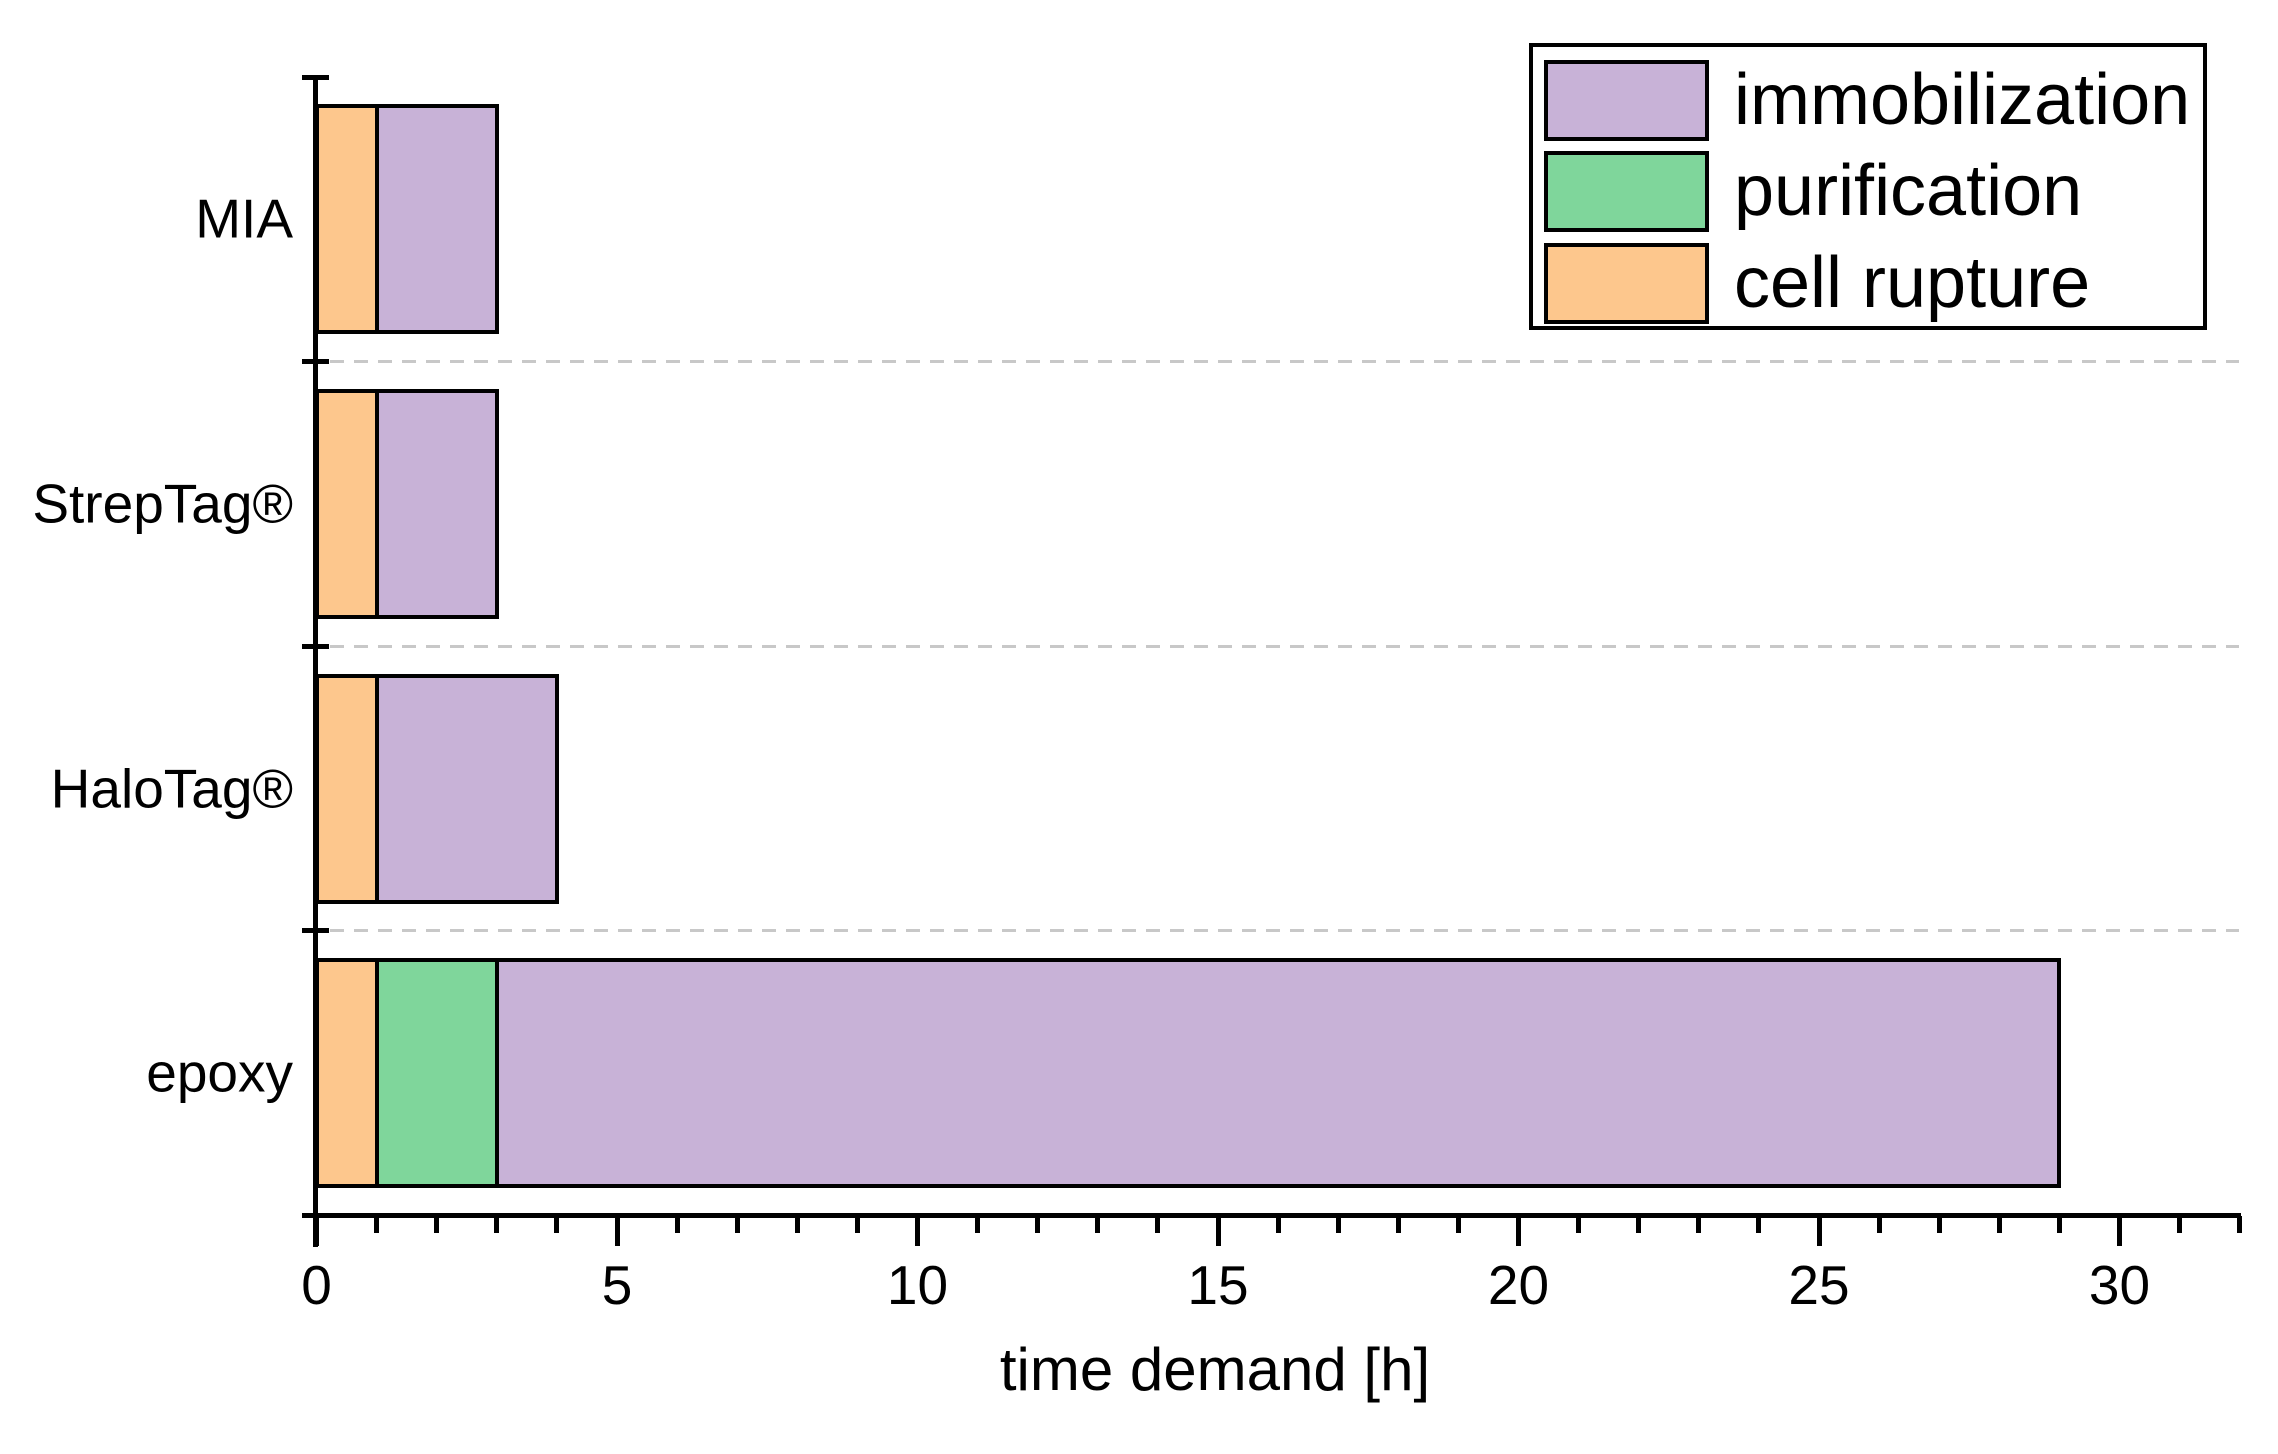  Describe the element at coordinates (219, 1072) in the screenshot. I see `category-label: epoxy` at that location.